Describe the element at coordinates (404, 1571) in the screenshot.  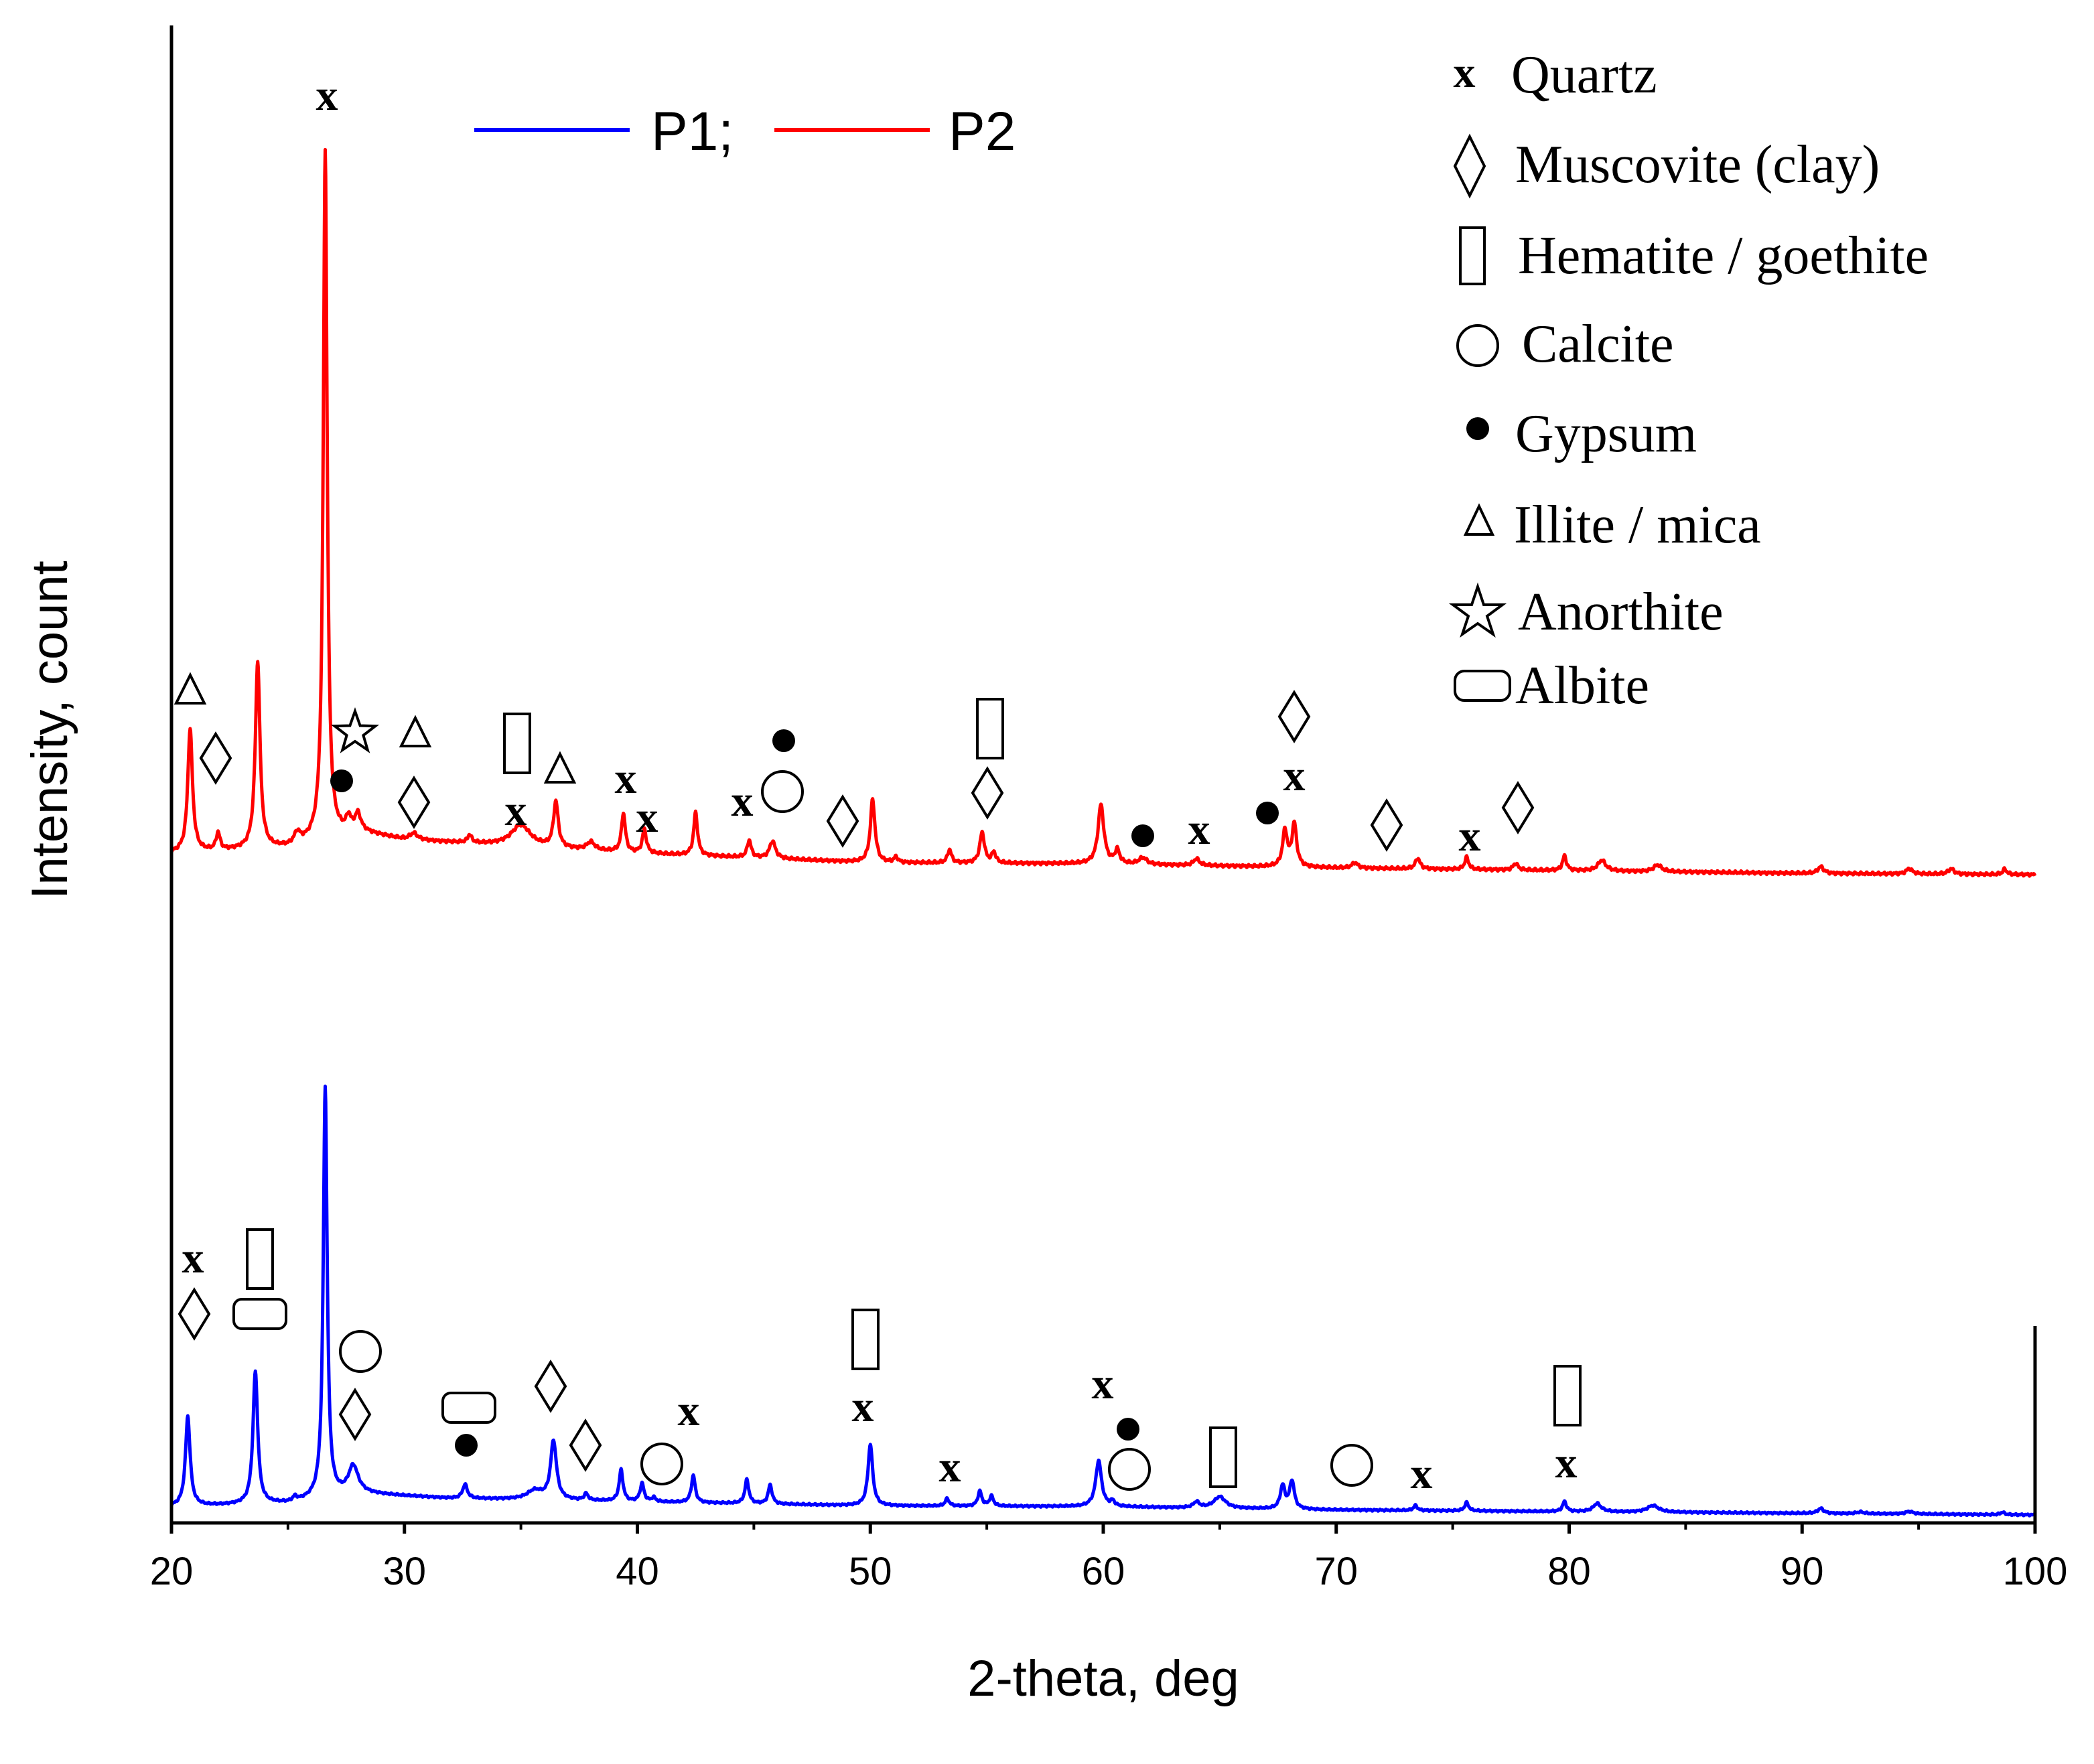
I see `x-tick-label: 30` at that location.